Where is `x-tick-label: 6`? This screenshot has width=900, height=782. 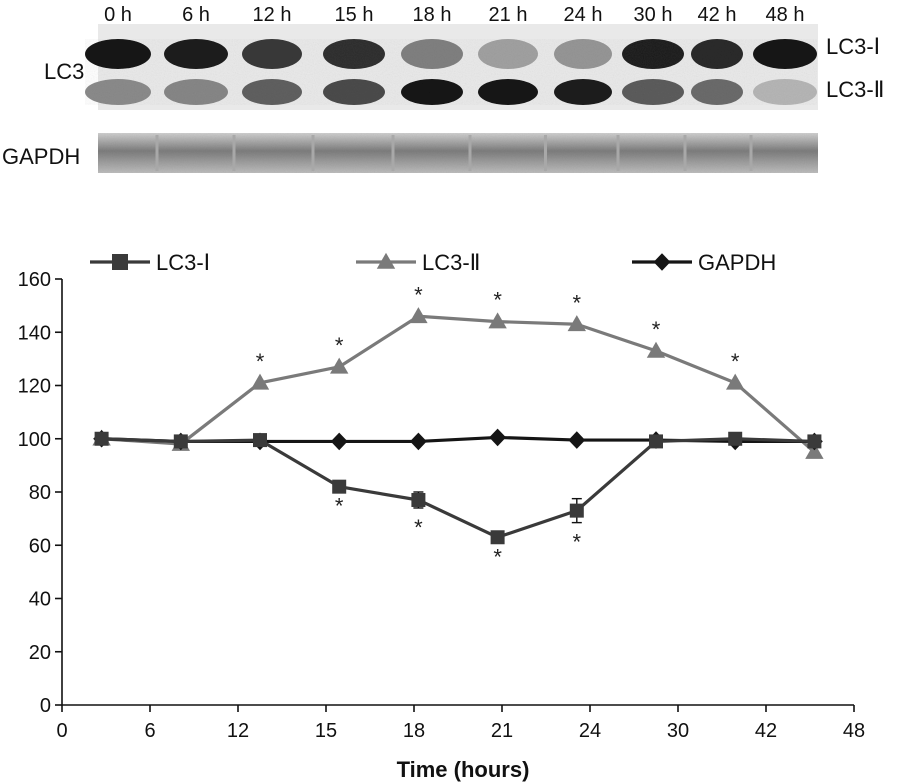 x-tick-label: 6 is located at coordinates (149, 731).